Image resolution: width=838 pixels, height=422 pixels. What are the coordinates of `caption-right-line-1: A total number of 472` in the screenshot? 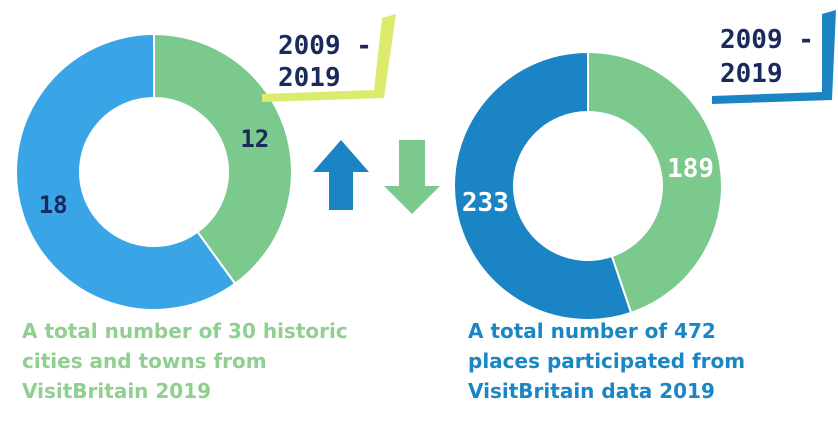 It's located at (592, 331).